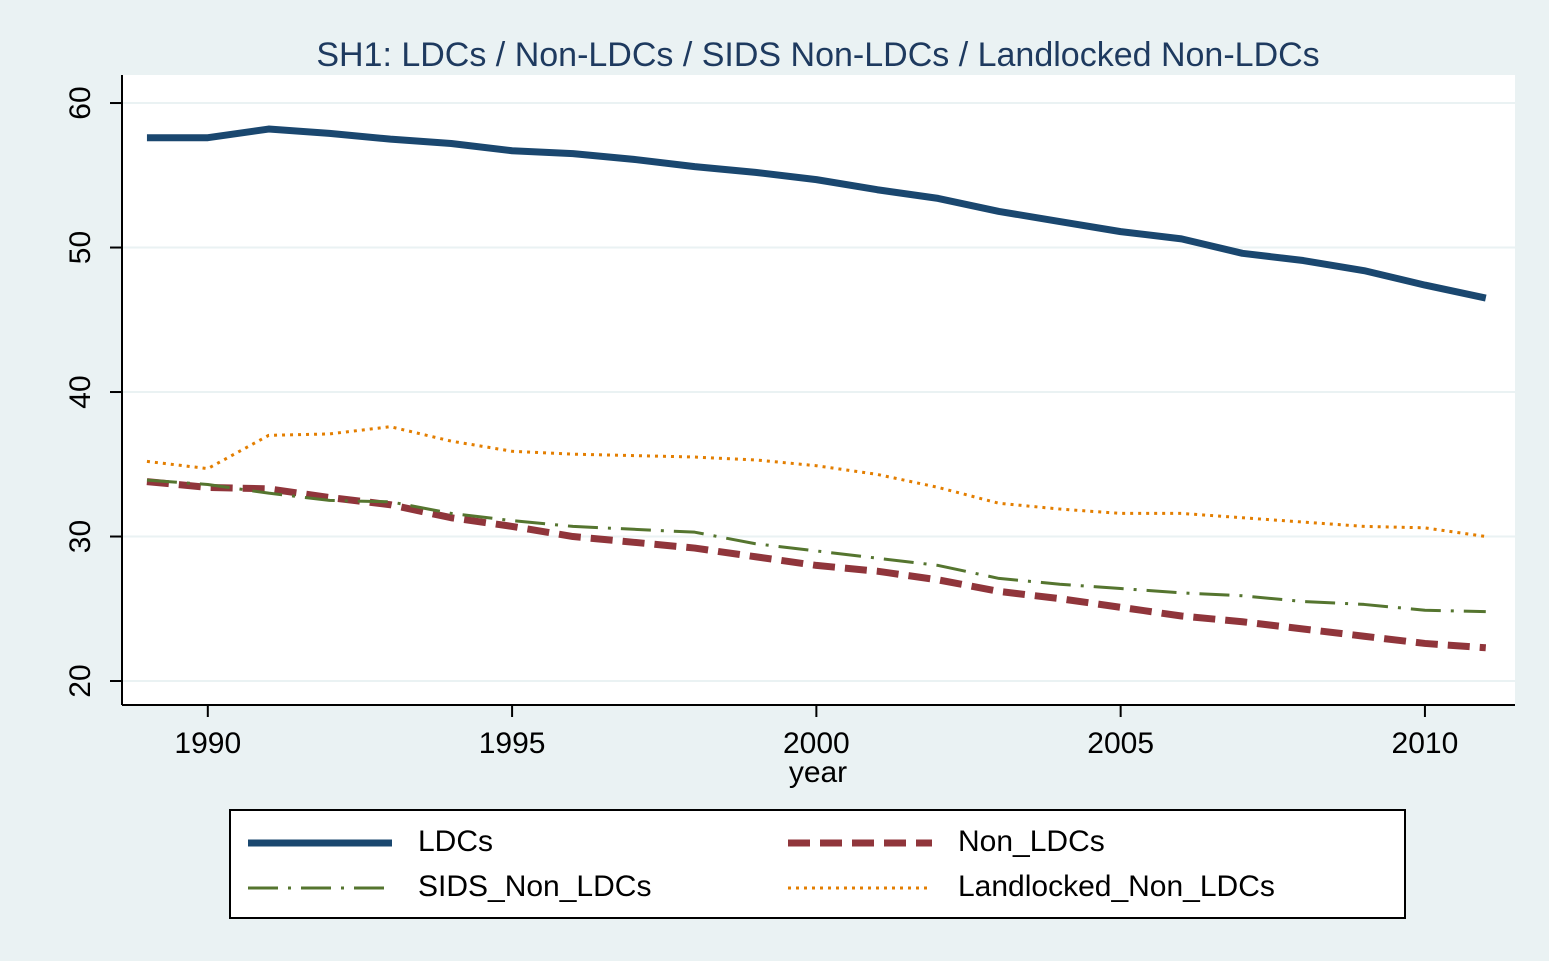 The width and height of the screenshot is (1549, 961). I want to click on x-axis-title: year, so click(818, 772).